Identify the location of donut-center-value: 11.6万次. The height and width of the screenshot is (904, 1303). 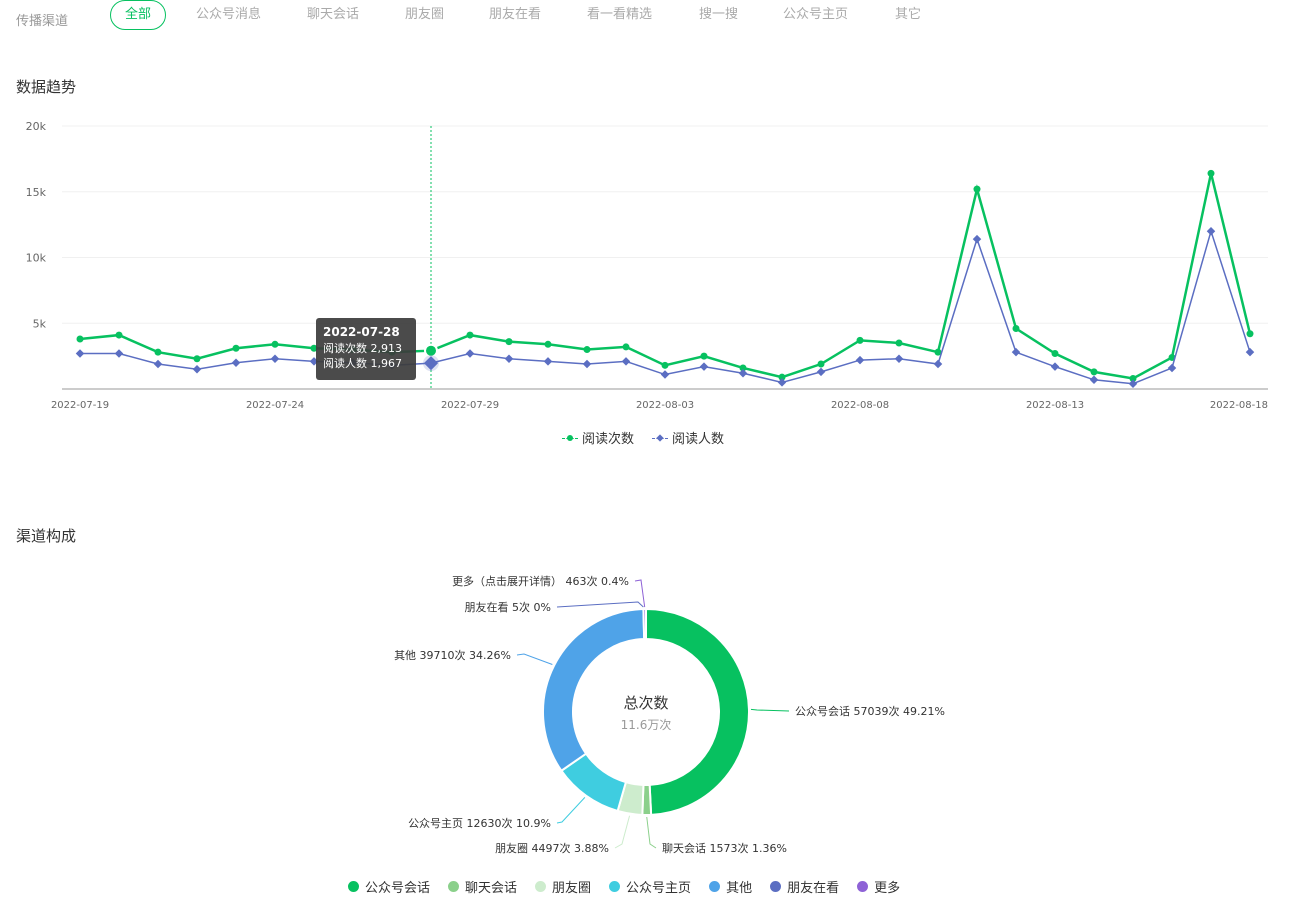
(646, 725).